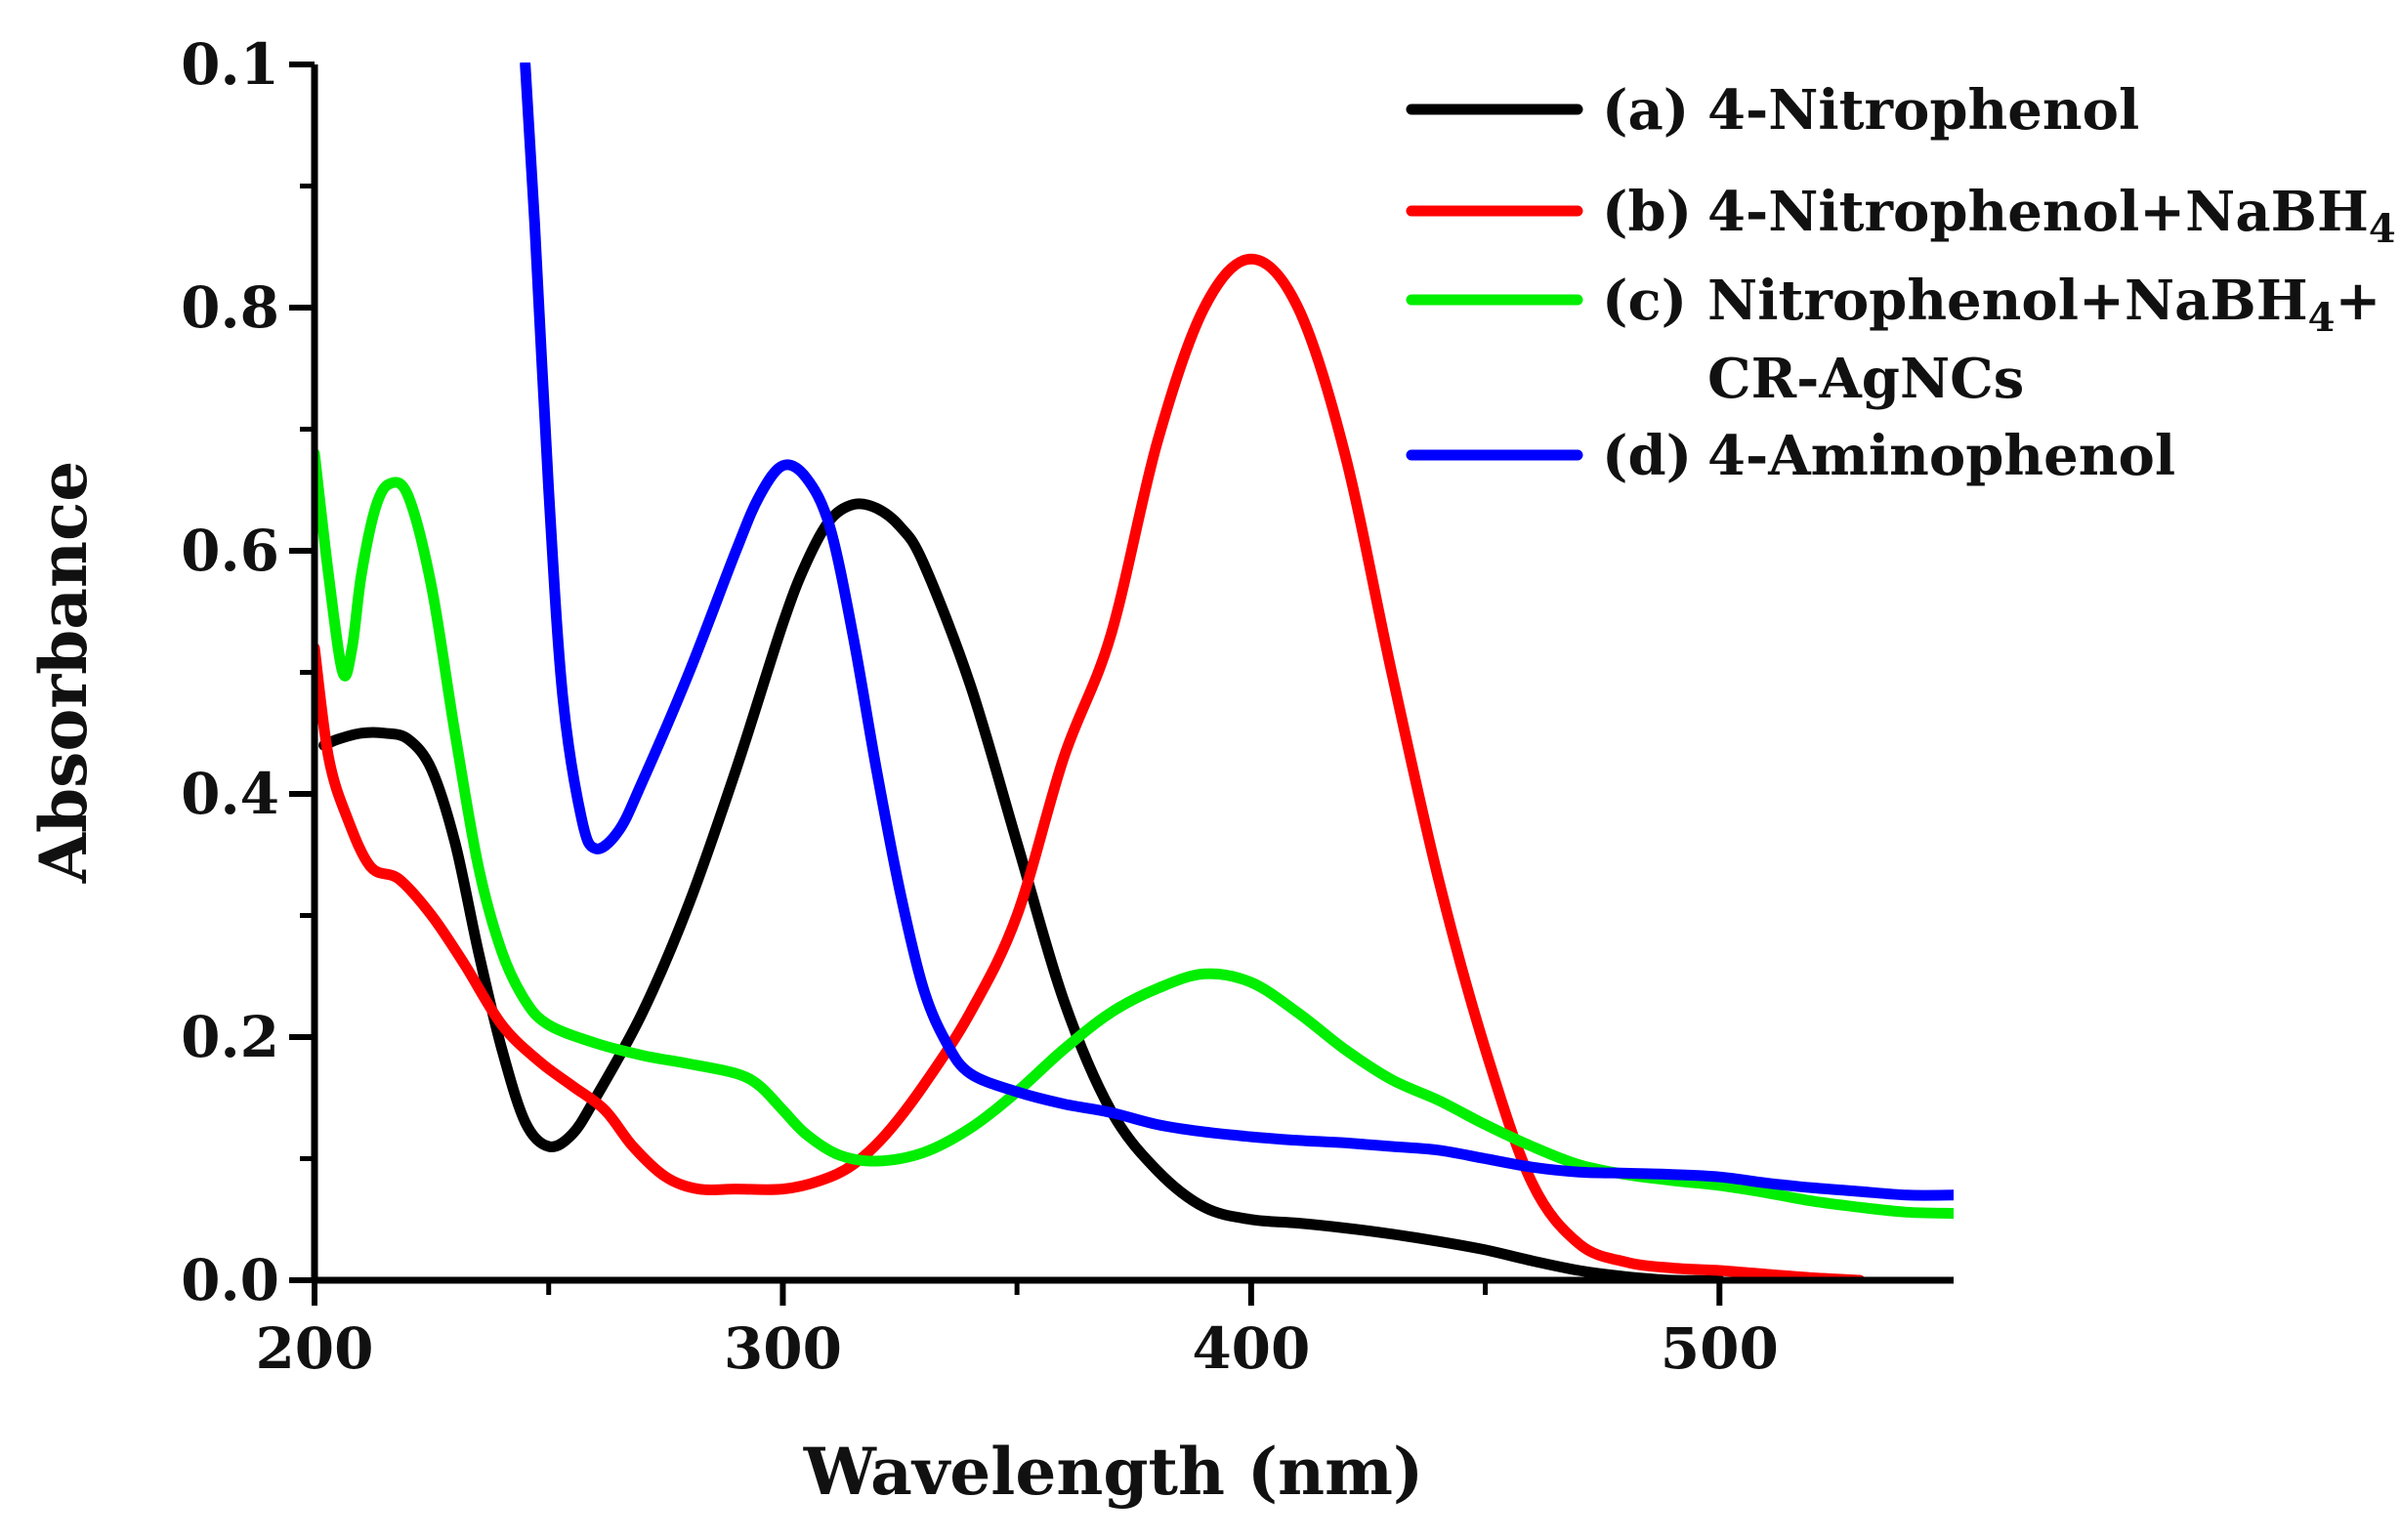 The image size is (2400, 1540). Describe the element at coordinates (1647, 212) in the screenshot. I see `legend-prefix: (b)` at that location.